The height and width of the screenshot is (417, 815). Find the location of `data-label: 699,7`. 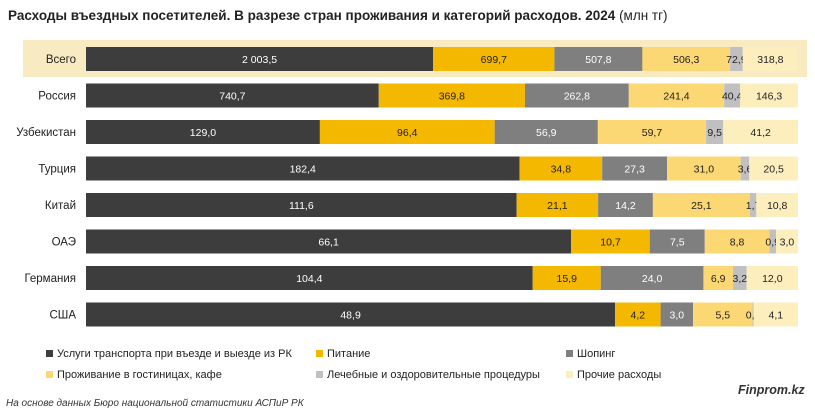

data-label: 699,7 is located at coordinates (494, 60).